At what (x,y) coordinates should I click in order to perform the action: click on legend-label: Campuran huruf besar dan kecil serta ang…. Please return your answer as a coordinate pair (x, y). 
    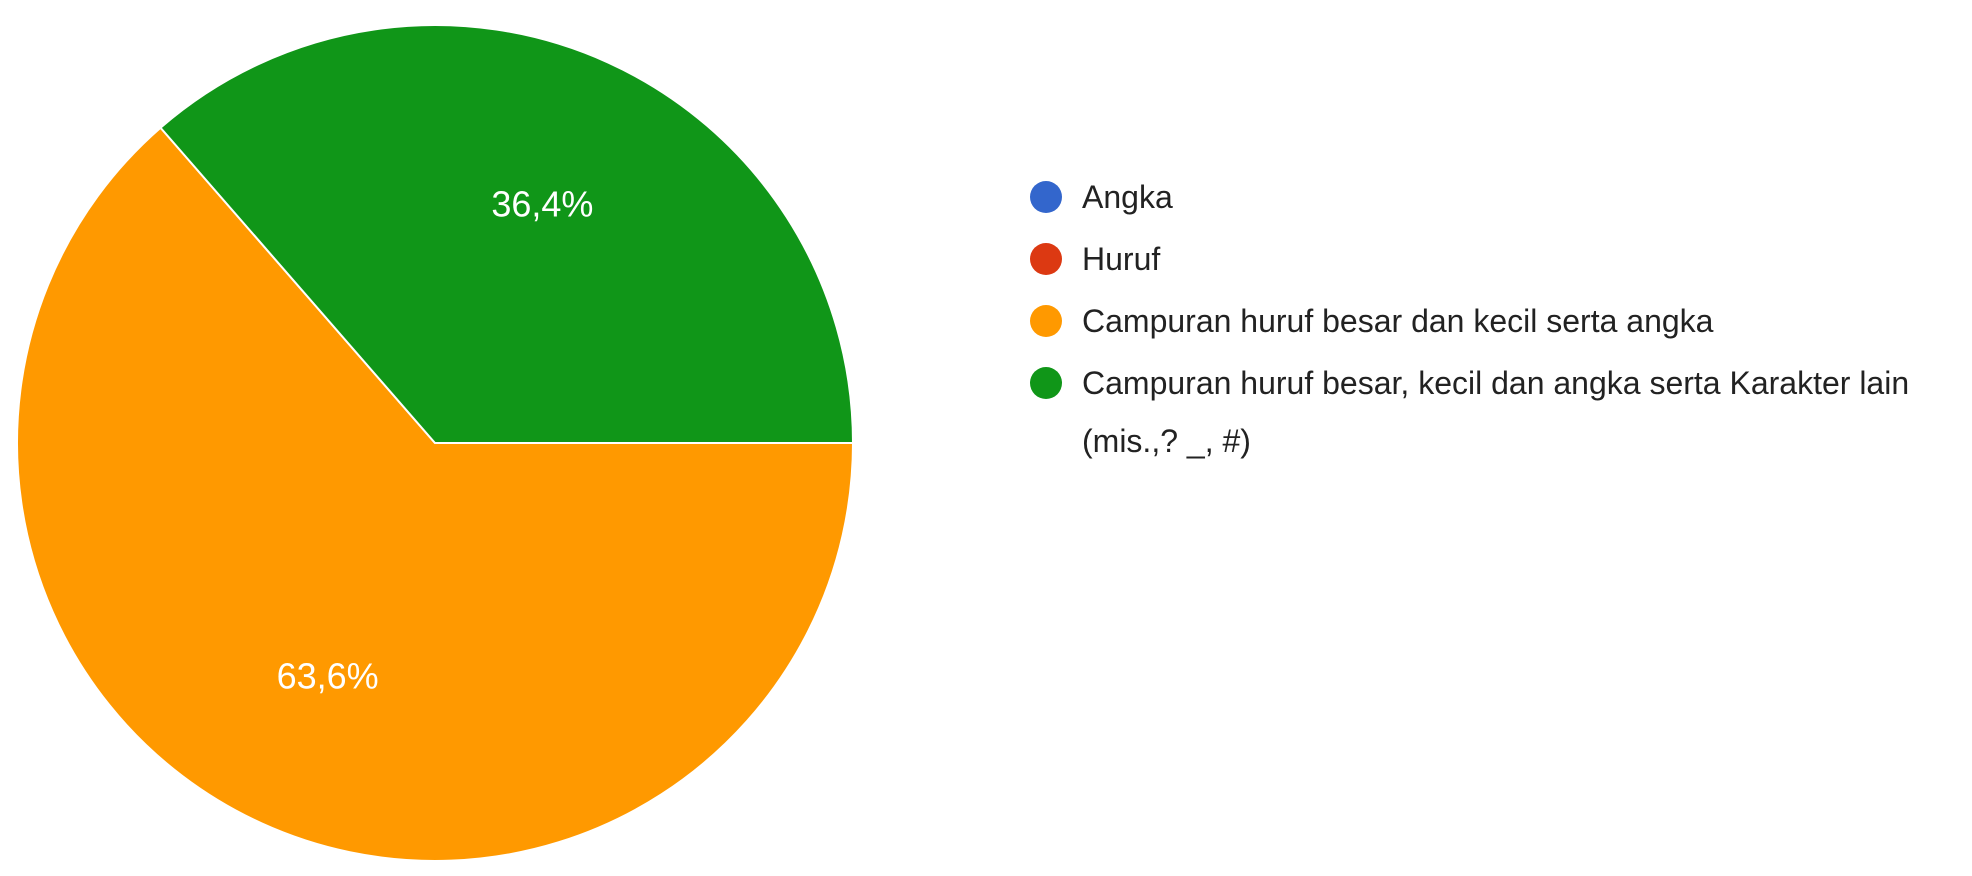
    Looking at the image, I should click on (1398, 321).